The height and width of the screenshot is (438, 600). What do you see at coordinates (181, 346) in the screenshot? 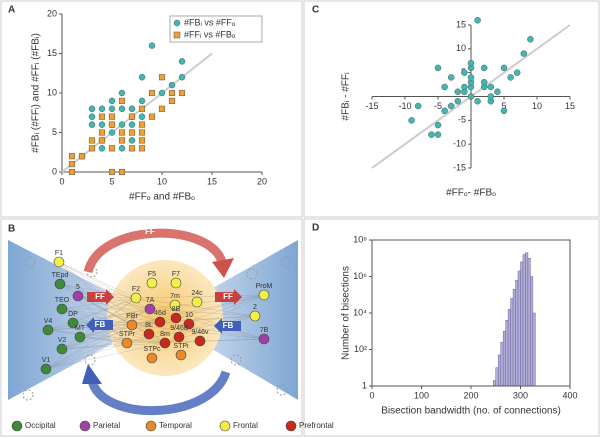
I see `node-label: STPi` at bounding box center [181, 346].